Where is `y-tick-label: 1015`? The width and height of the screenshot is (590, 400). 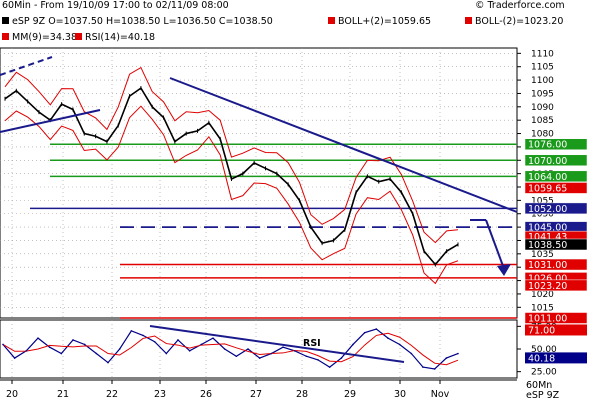 y-tick-label: 1015 is located at coordinates (542, 308).